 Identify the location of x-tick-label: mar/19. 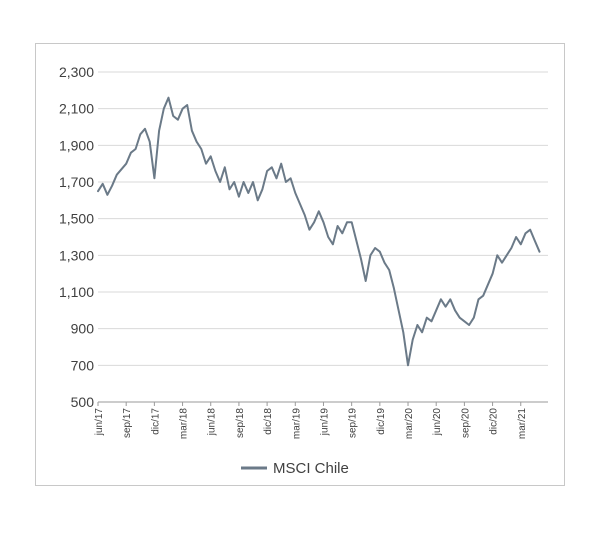
(296, 424).